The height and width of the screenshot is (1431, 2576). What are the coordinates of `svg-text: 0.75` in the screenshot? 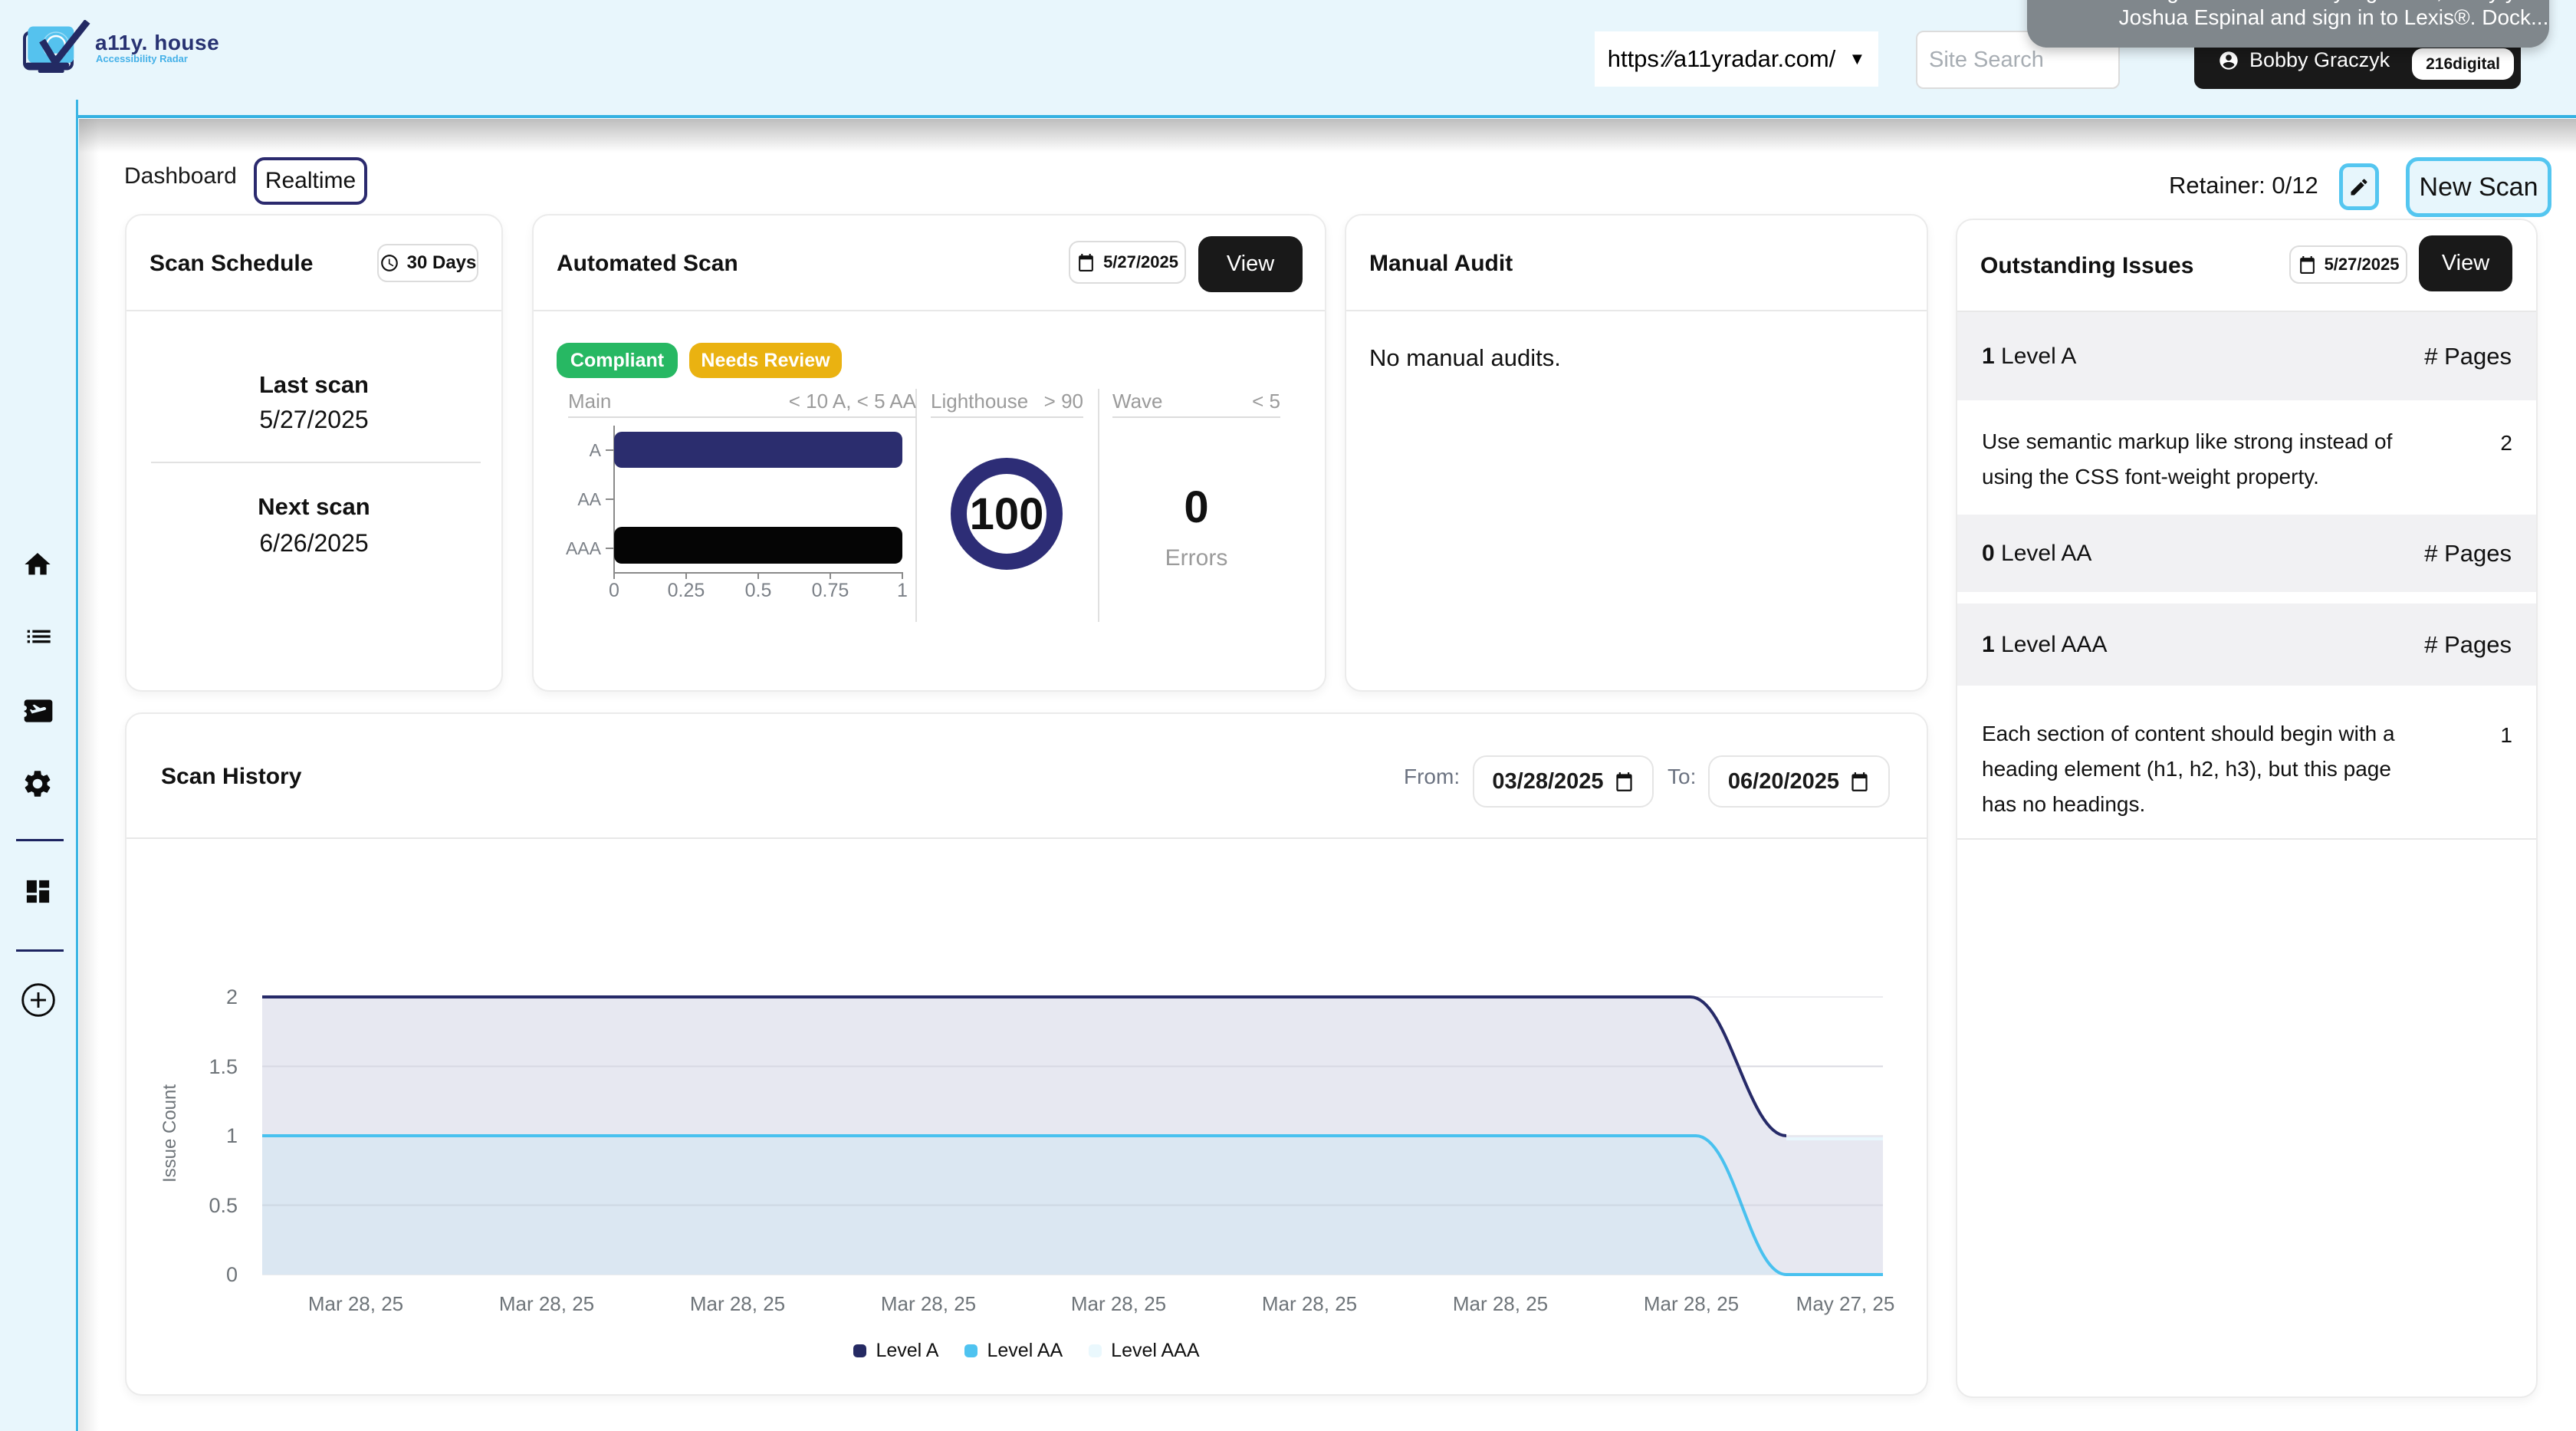 It's located at (831, 590).